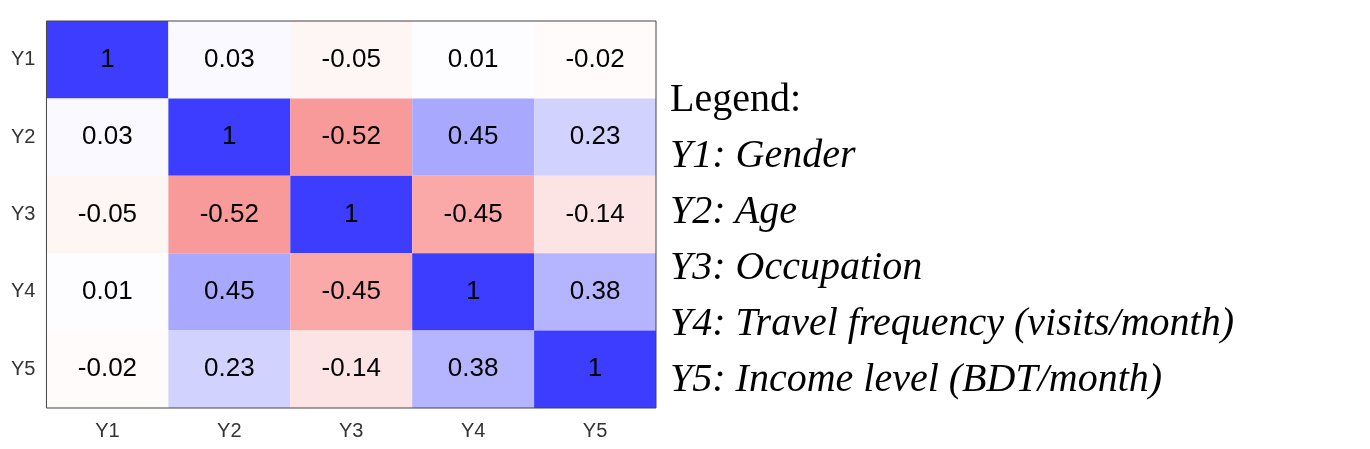 The height and width of the screenshot is (449, 1370). What do you see at coordinates (763, 154) in the screenshot?
I see `text: Y1: Gender` at bounding box center [763, 154].